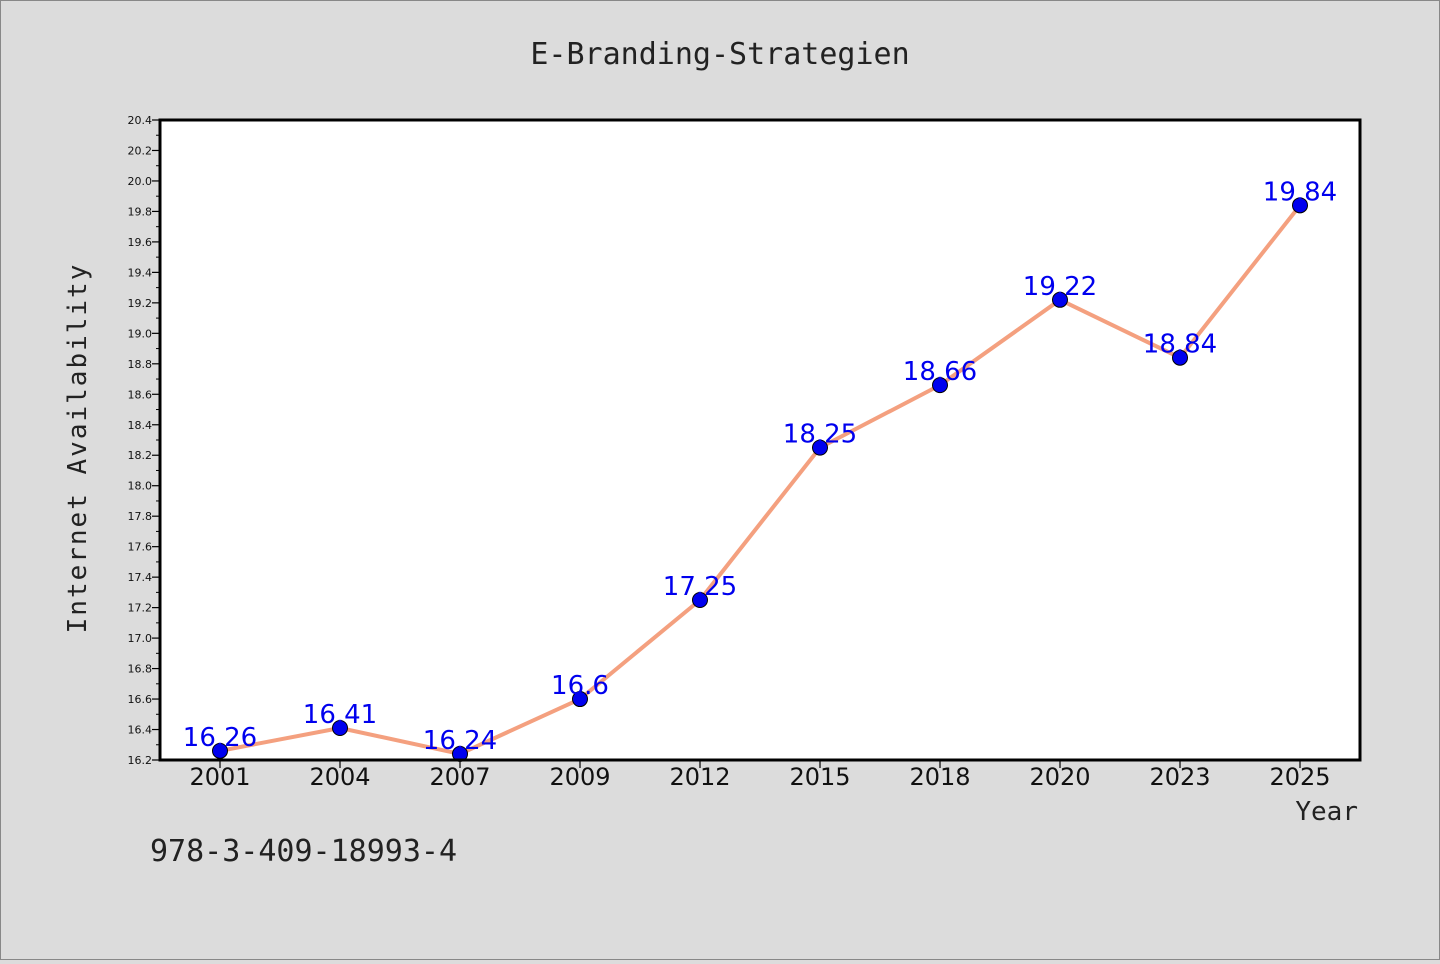 This screenshot has width=1440, height=964. What do you see at coordinates (140, 669) in the screenshot?
I see `y-tick-label: 16.8` at bounding box center [140, 669].